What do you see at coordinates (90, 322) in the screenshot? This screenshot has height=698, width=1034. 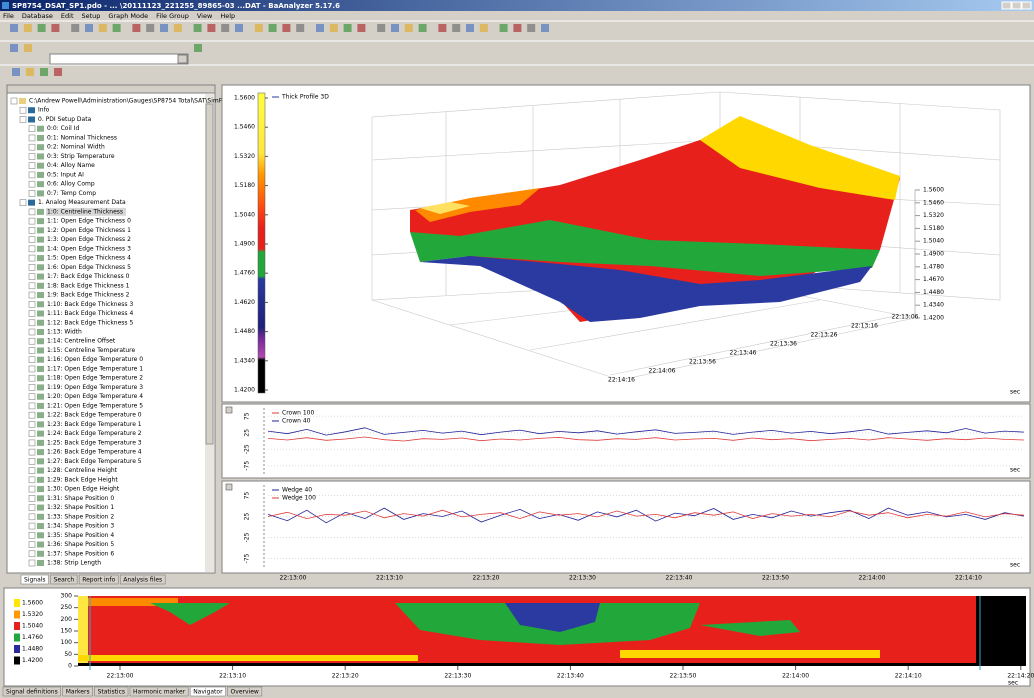 I see `tree-item: 1:12: Back Edge Thickness 5` at bounding box center [90, 322].